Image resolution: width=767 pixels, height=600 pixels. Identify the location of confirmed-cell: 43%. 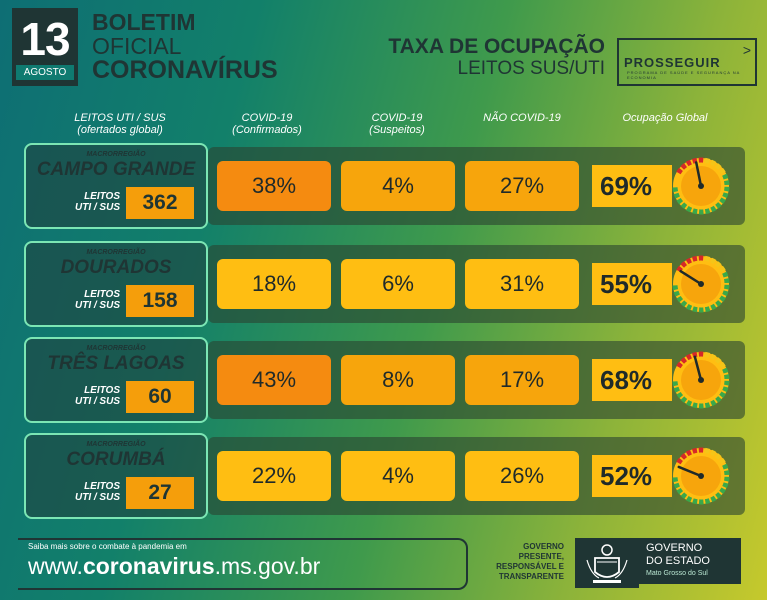
(274, 380).